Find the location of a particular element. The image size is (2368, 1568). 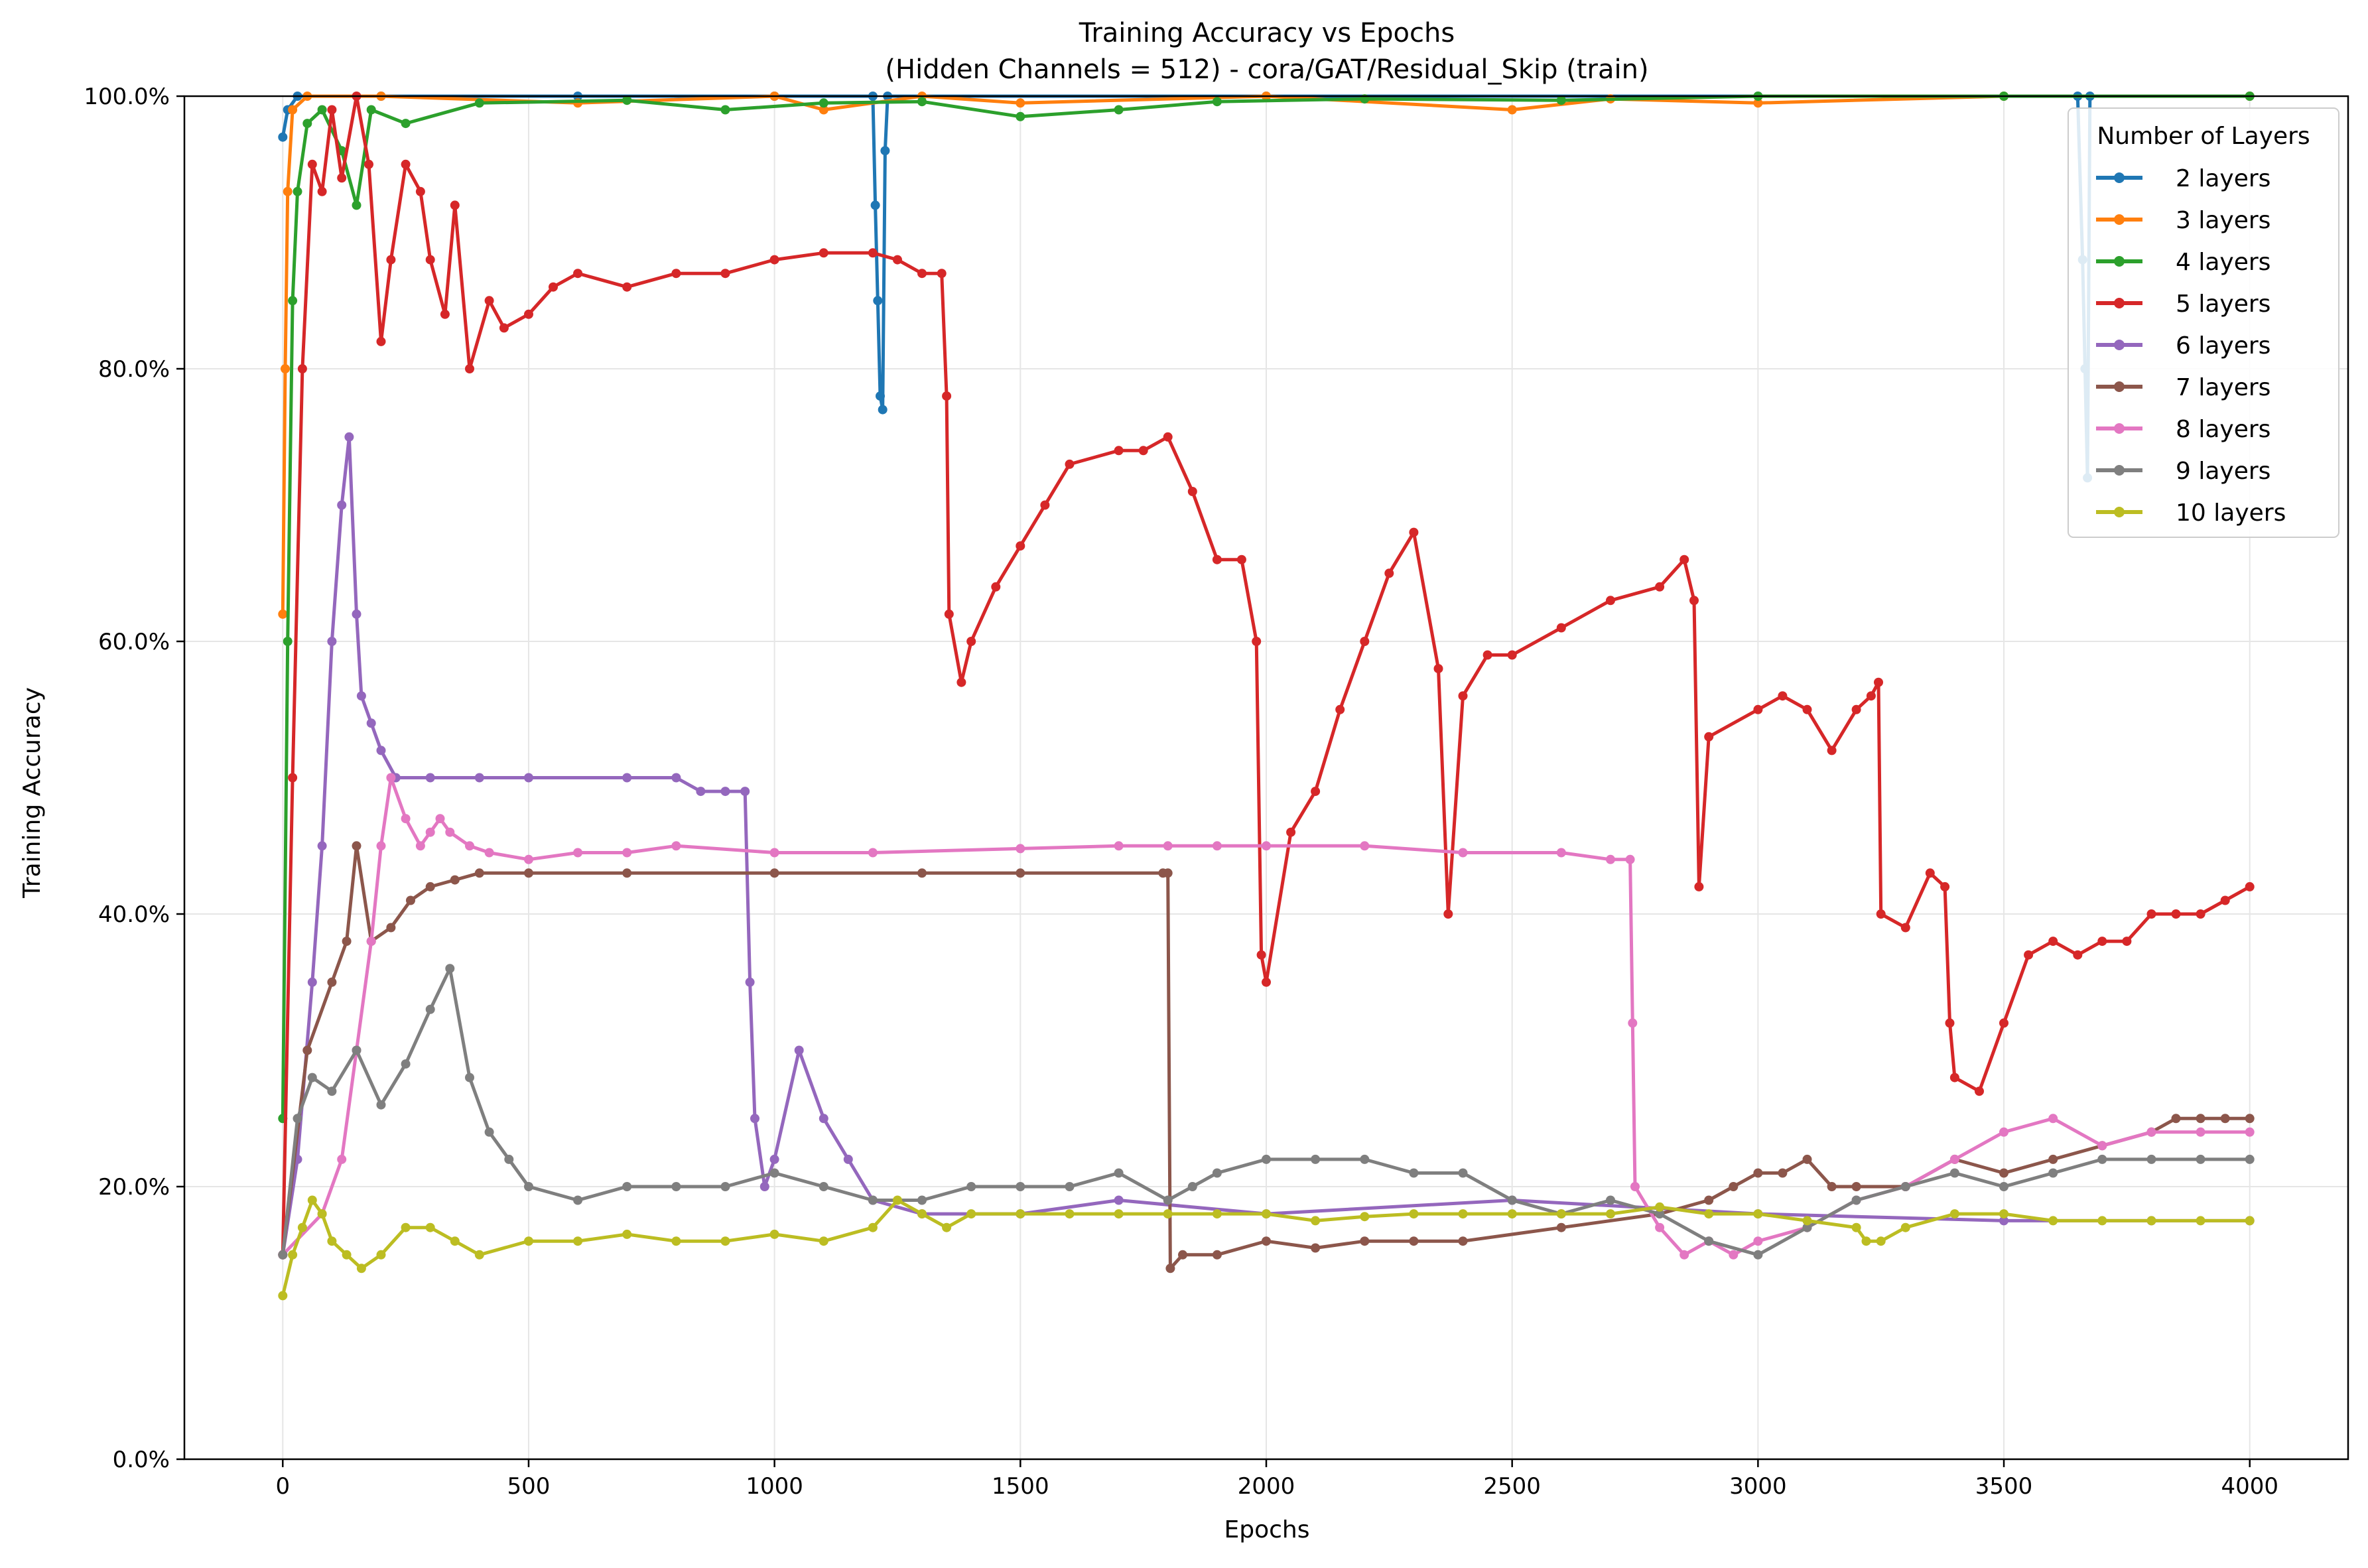

x-axis-label: Epochs is located at coordinates (1267, 1530).